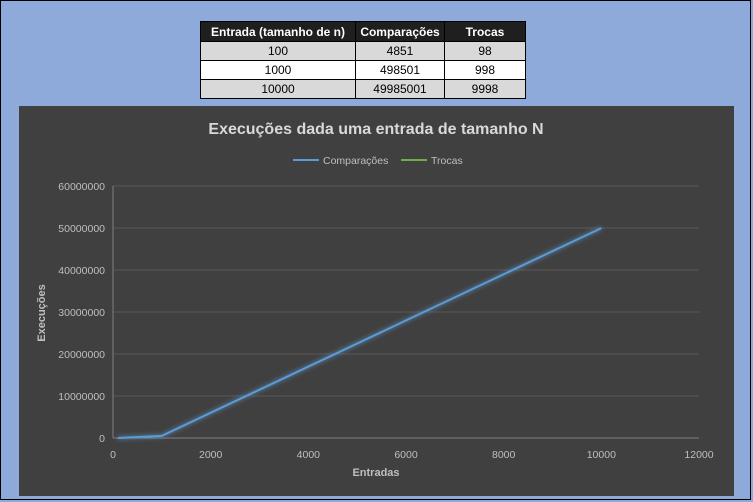  Describe the element at coordinates (42, 312) in the screenshot. I see `y-axis-label: Execuções` at that location.